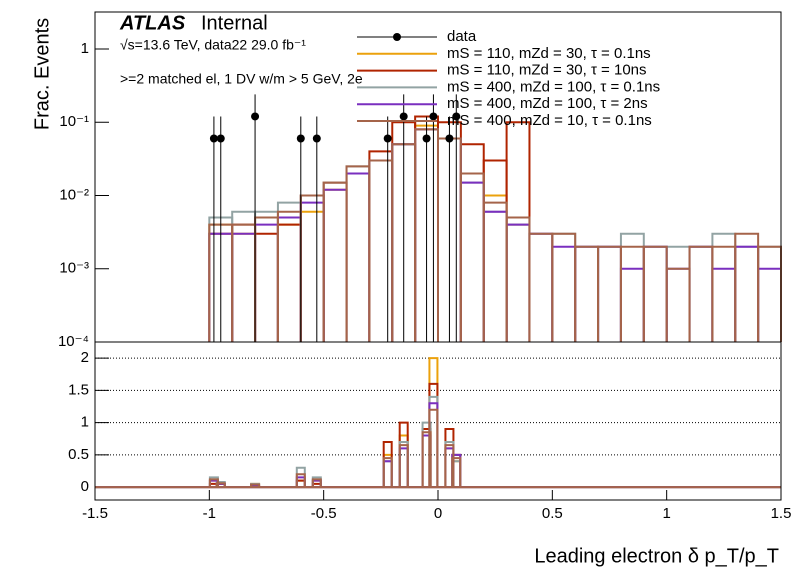 The image size is (796, 572). What do you see at coordinates (397, 37) in the screenshot?
I see `legend-marker` at bounding box center [397, 37].